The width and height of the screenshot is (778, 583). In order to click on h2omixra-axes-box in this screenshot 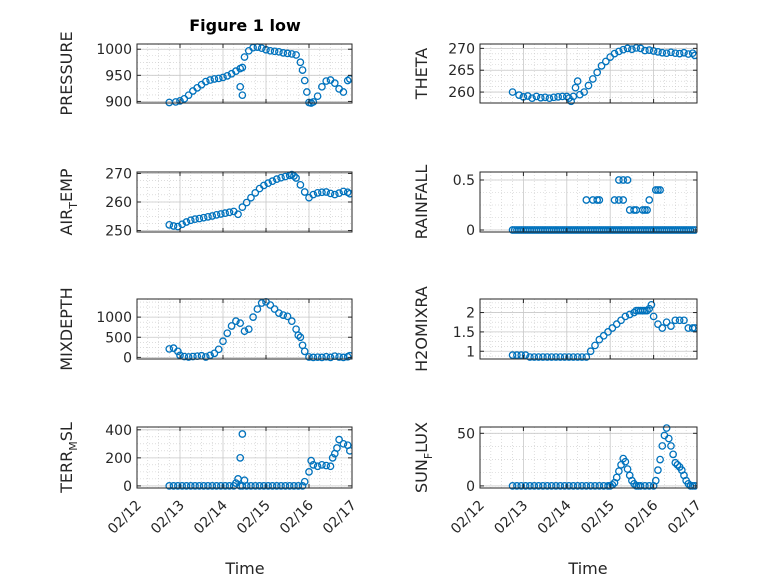, I will do `click(588, 329)`.